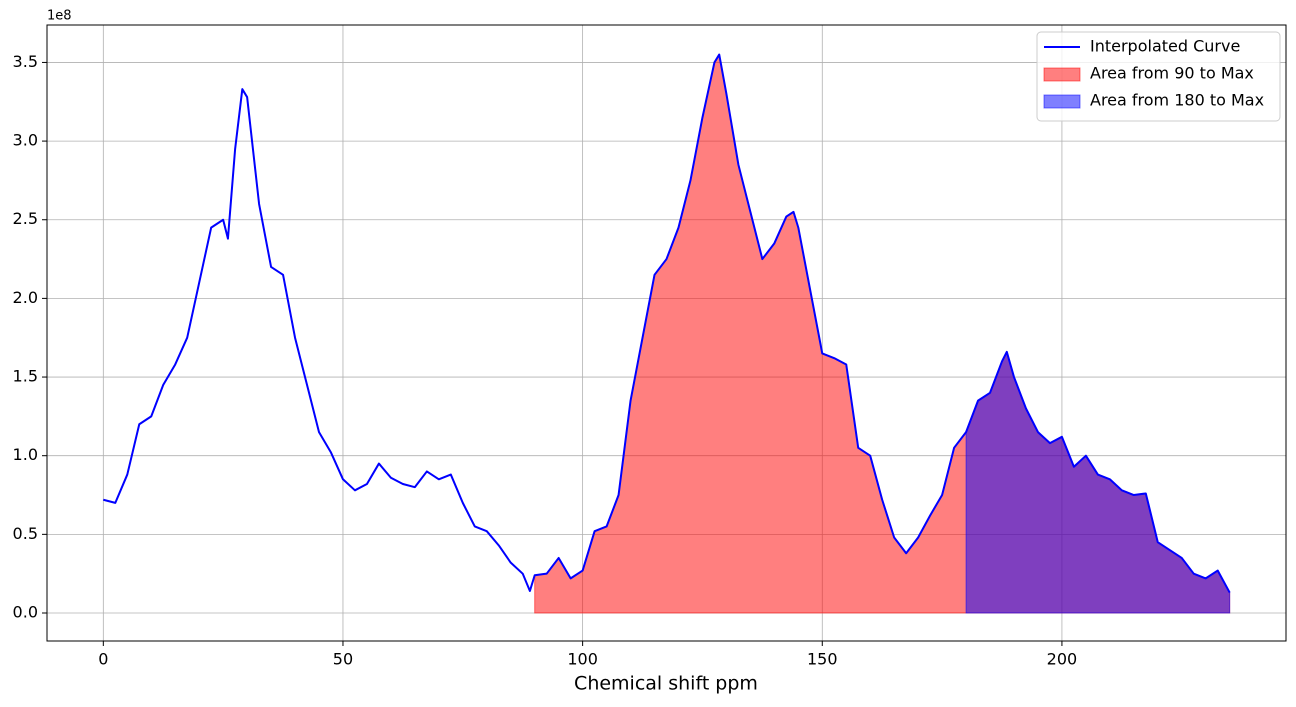 Image resolution: width=1296 pixels, height=707 pixels. Describe the element at coordinates (59, 16) in the screenshot. I see `axis-offset-label: 1e8` at that location.